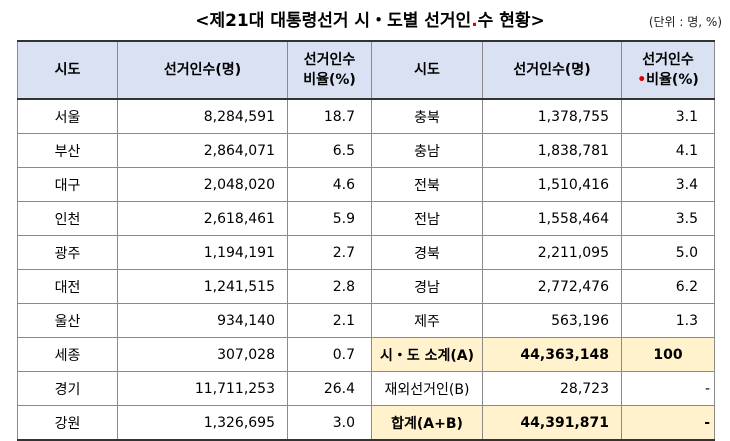  Describe the element at coordinates (552, 423) in the screenshot. I see `total-voters-cell: 44,391,871` at that location.